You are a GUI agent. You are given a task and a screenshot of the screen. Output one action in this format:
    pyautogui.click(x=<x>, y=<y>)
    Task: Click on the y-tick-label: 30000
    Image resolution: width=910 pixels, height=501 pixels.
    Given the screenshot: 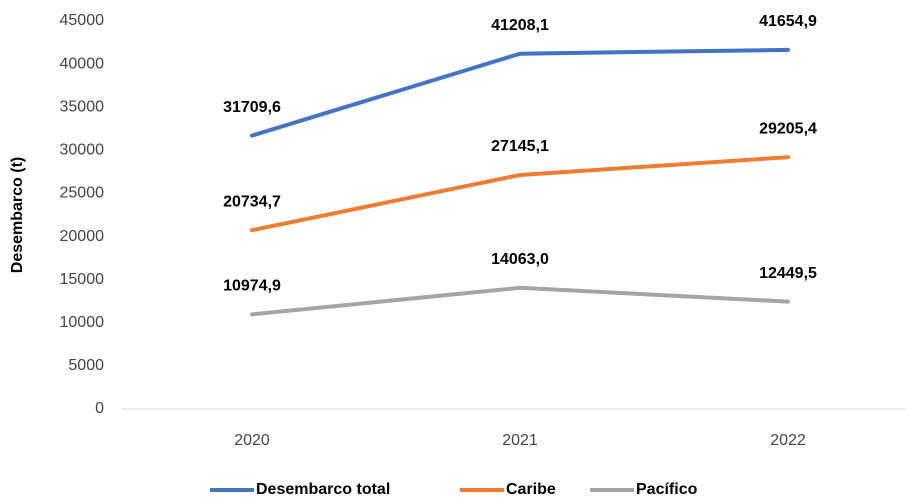 What is the action you would take?
    pyautogui.click(x=82, y=150)
    